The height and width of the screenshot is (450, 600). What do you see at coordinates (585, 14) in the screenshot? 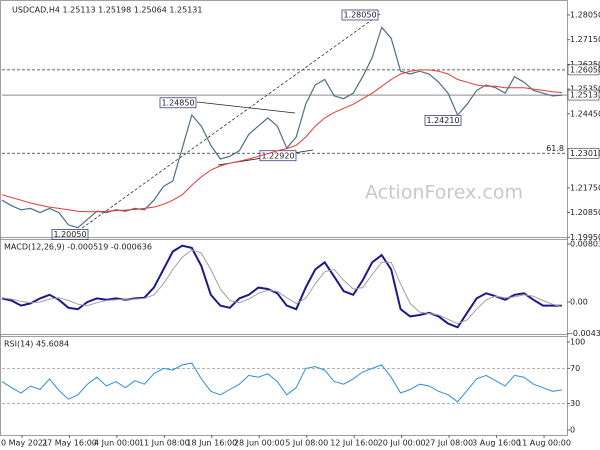
I see `y-tick-label: 1.28050` at bounding box center [585, 14].